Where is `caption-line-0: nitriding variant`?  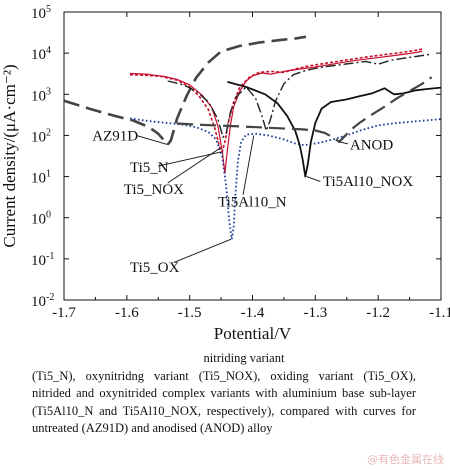
caption-line-0: nitriding variant is located at coordinates (244, 358).